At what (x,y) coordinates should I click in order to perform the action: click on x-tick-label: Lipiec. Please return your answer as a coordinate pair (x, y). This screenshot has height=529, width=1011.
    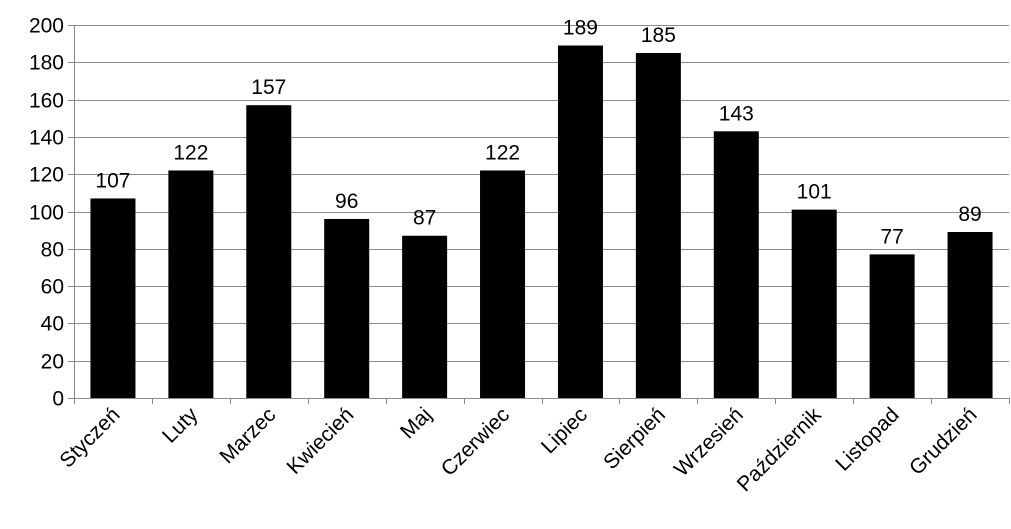
    Looking at the image, I should click on (564, 430).